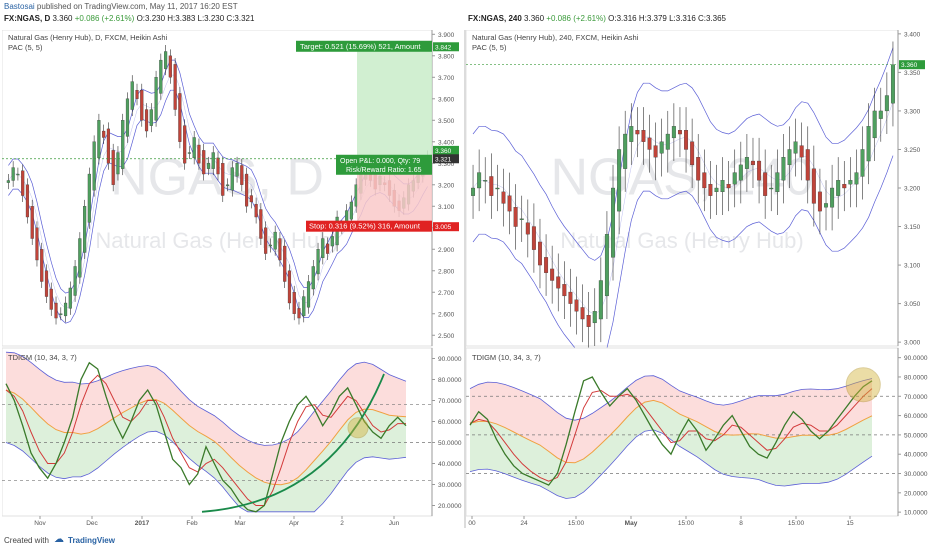 This screenshot has height=550, width=932. What do you see at coordinates (506, 357) in the screenshot?
I see `indicator-label: TDIGM (10, 34, 3, 7)` at bounding box center [506, 357].